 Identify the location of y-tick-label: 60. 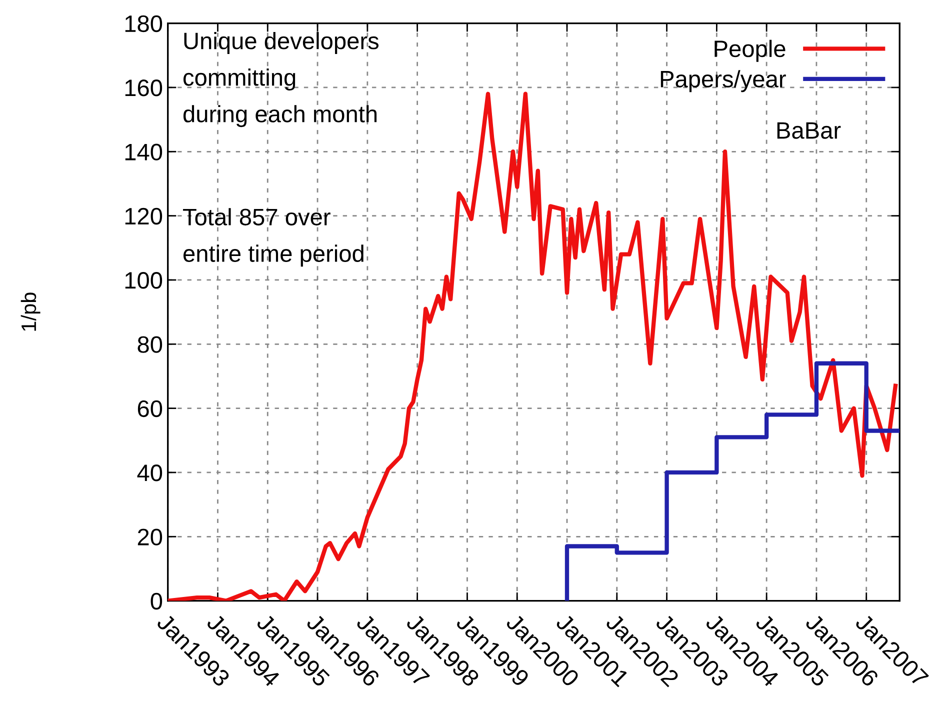
(150, 409).